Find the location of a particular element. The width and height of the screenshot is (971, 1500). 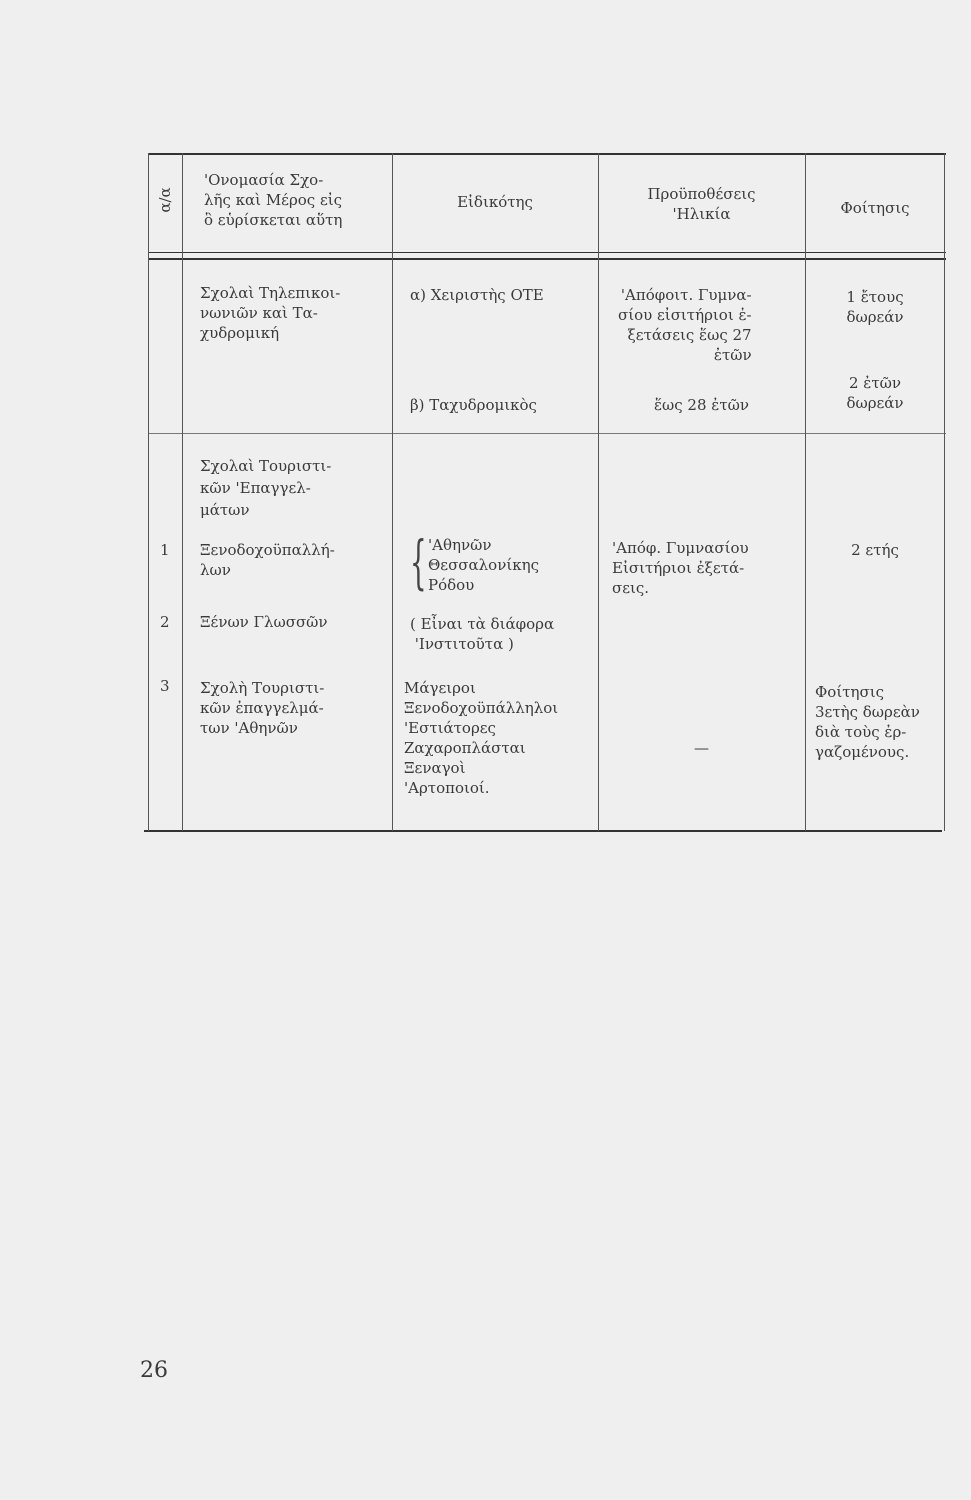

row-attendance: 2 ετής is located at coordinates (875, 550).